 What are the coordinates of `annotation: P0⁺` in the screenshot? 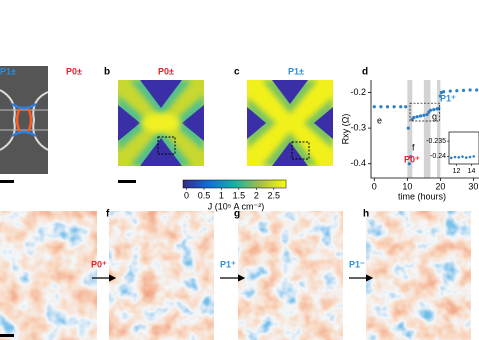 It's located at (412, 159).